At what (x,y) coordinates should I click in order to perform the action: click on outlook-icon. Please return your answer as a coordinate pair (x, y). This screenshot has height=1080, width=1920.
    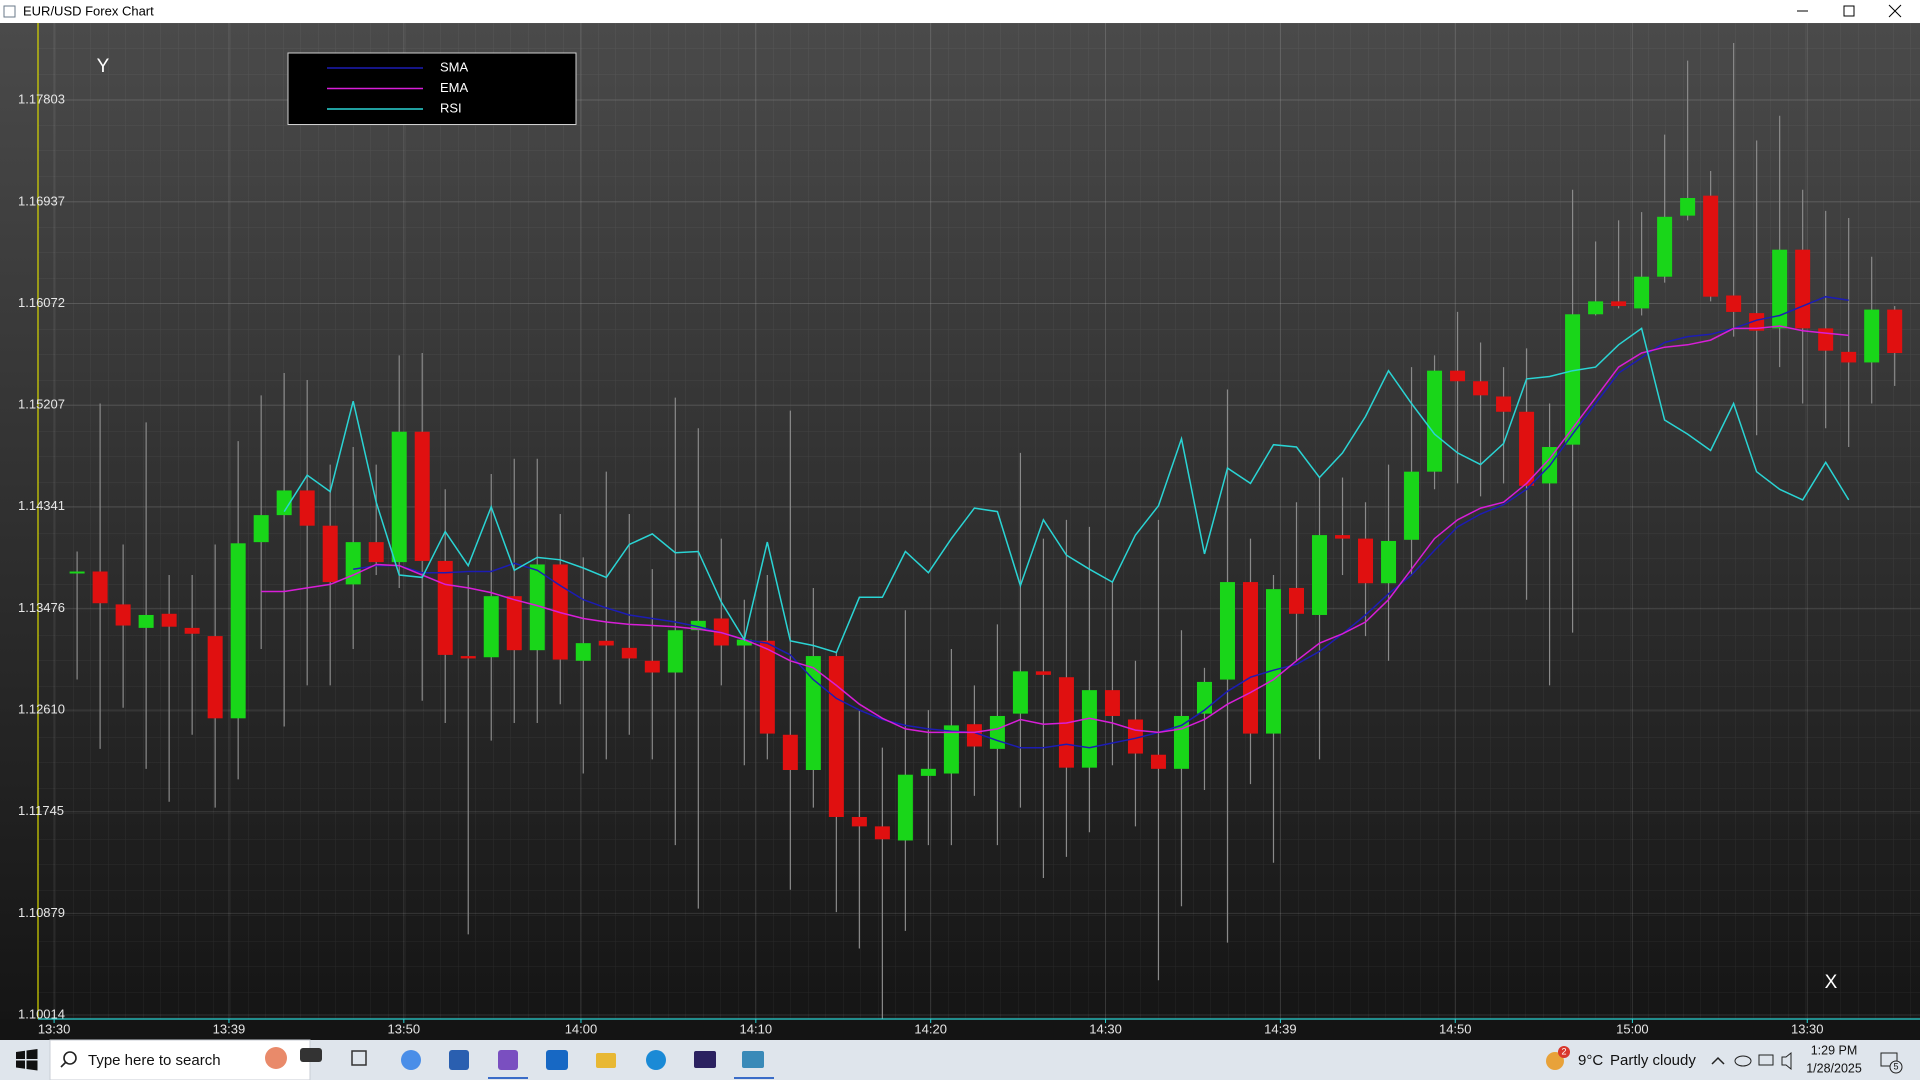
    Looking at the image, I should click on (557, 1060).